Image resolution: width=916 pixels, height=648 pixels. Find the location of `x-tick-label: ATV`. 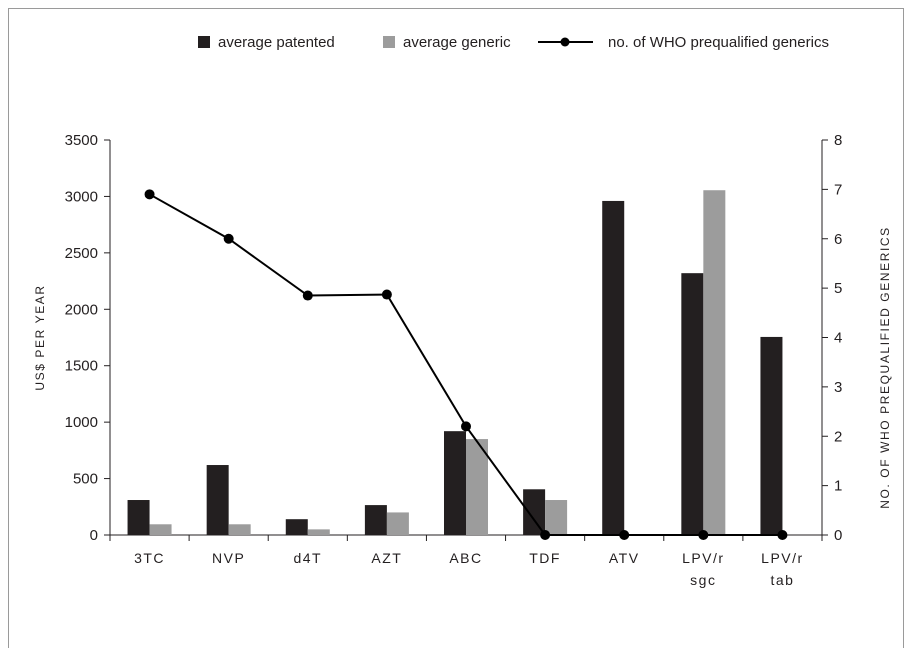

x-tick-label: ATV is located at coordinates (624, 558).